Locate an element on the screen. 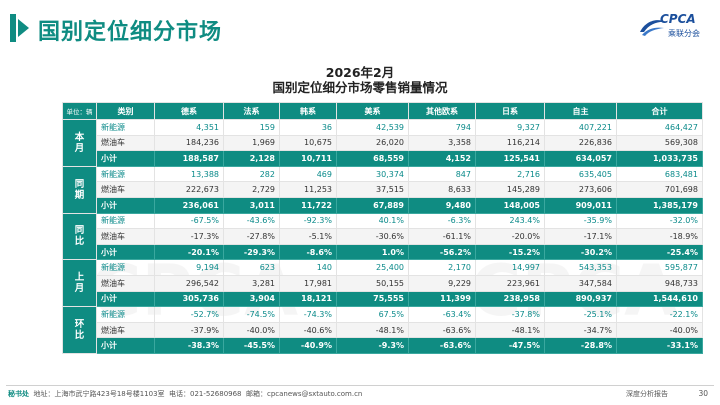  table-cell: 890,937 is located at coordinates (580, 299).